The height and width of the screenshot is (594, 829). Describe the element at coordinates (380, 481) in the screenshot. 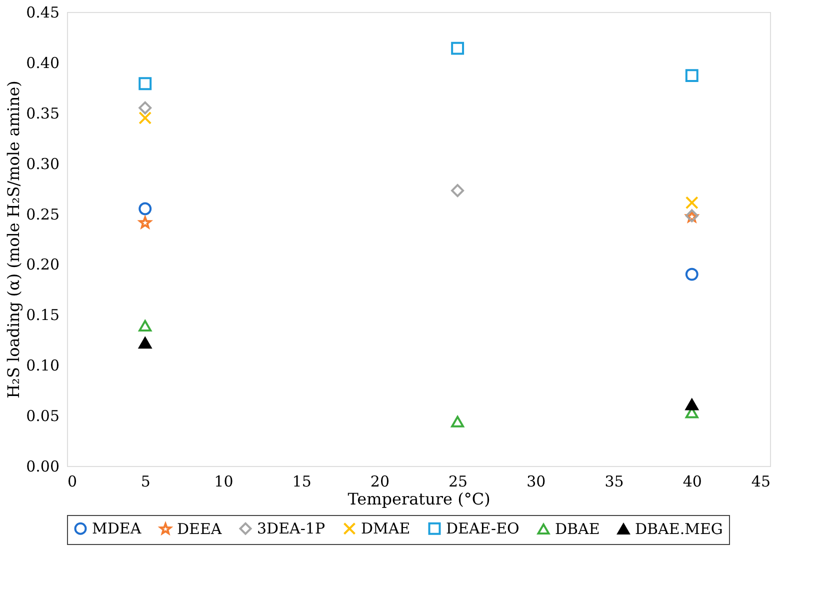

I see `x-tick-label: 20` at that location.